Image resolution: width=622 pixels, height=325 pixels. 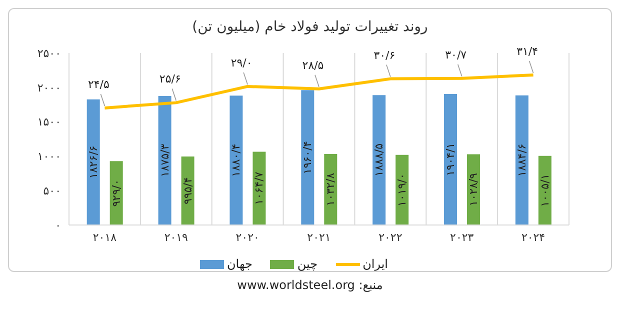 What do you see at coordinates (375, 264) in the screenshot?
I see `legend-label: ایران` at bounding box center [375, 264].